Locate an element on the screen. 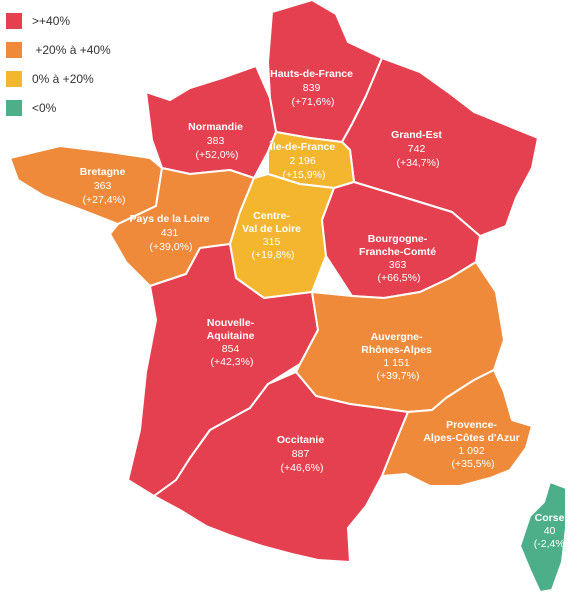 The width and height of the screenshot is (578, 600). label-occitanie: Occitanie 887 (+46,6%) is located at coordinates (302, 454).